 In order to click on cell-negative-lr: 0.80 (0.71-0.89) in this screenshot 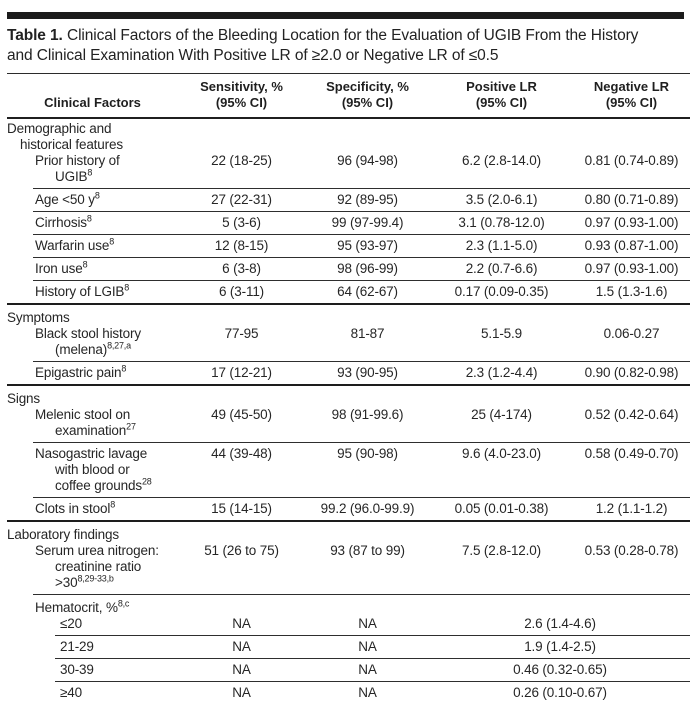, I will do `click(631, 199)`.